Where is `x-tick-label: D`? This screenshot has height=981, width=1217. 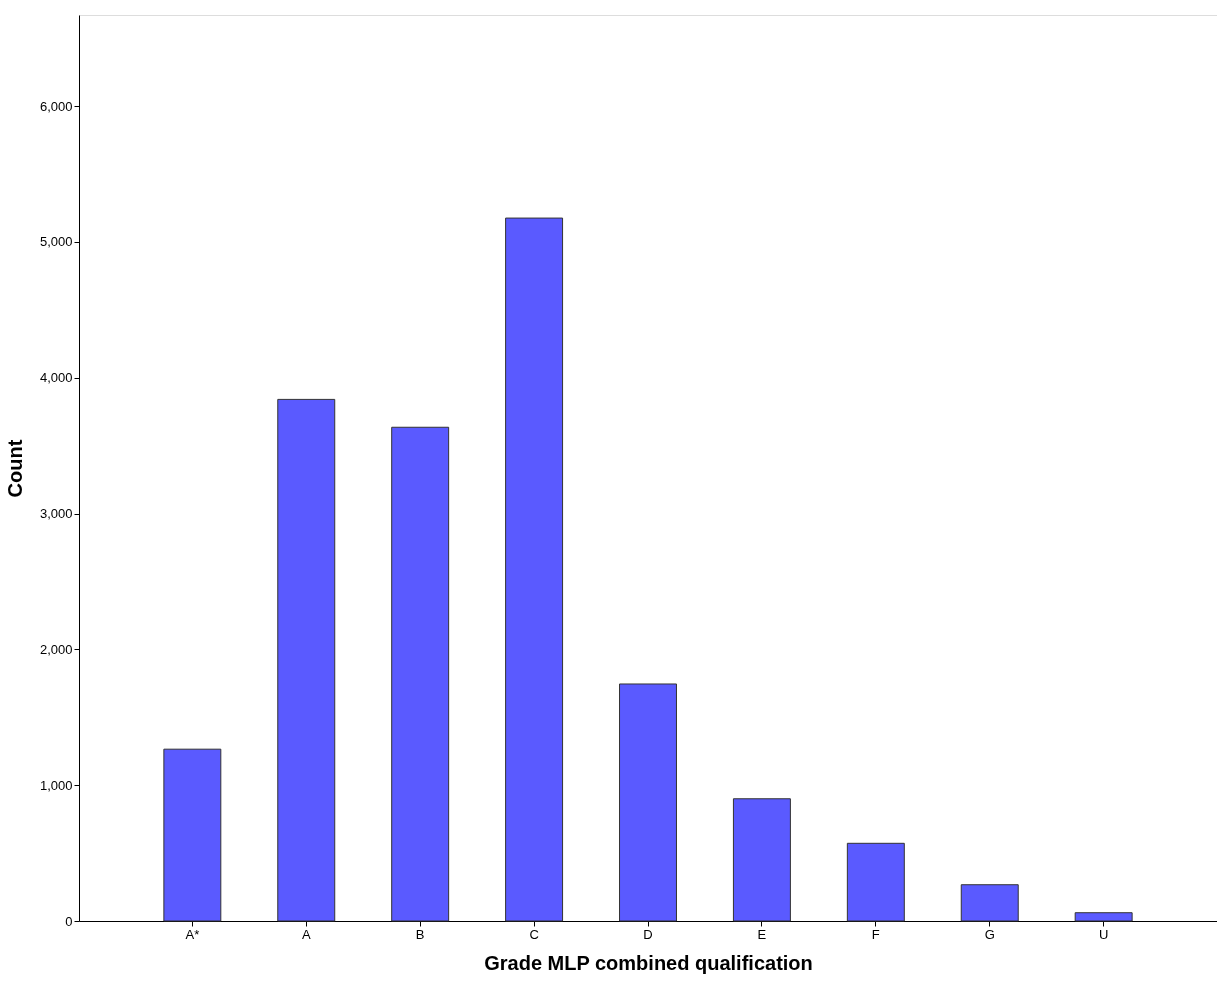 x-tick-label: D is located at coordinates (648, 934).